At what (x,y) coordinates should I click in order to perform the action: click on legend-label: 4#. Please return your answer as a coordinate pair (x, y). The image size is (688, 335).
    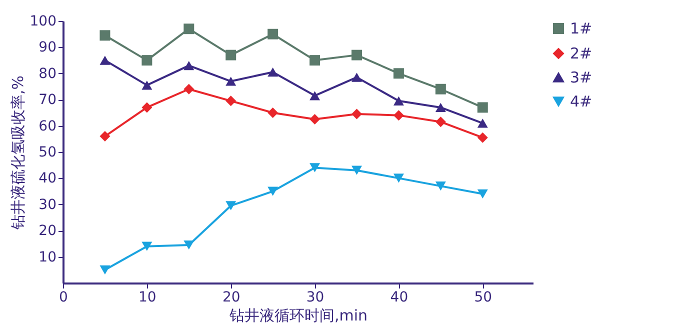
    Looking at the image, I should click on (581, 101).